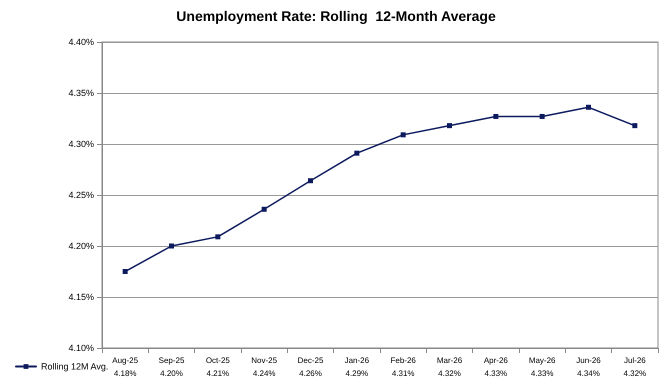 The height and width of the screenshot is (384, 672). I want to click on x-tick-label: Mar-26, so click(449, 360).